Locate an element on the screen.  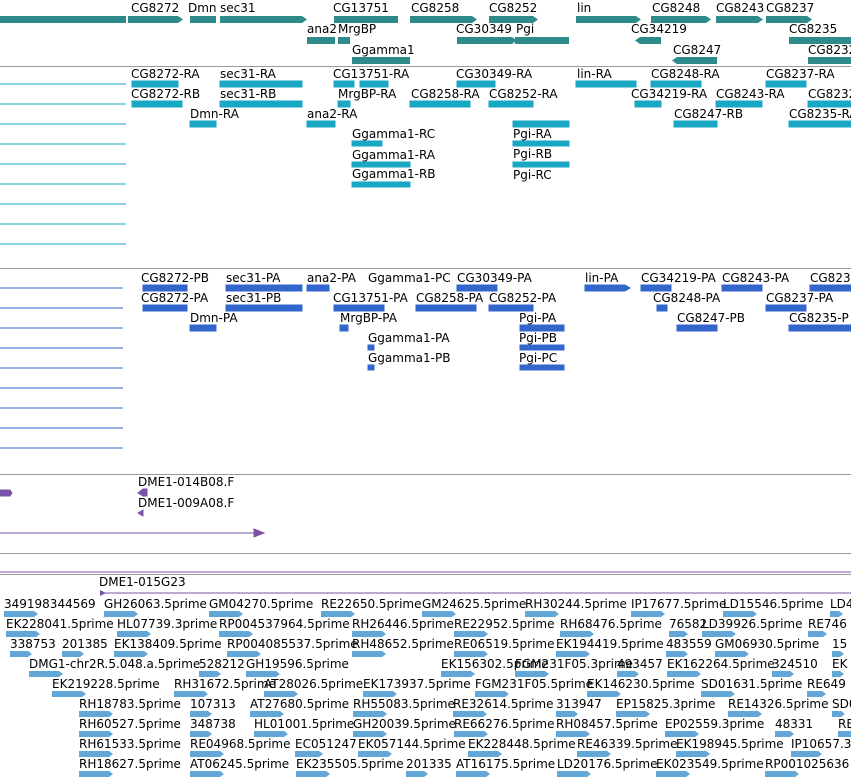
gene-label: CG8232 is located at coordinates (829, 50).